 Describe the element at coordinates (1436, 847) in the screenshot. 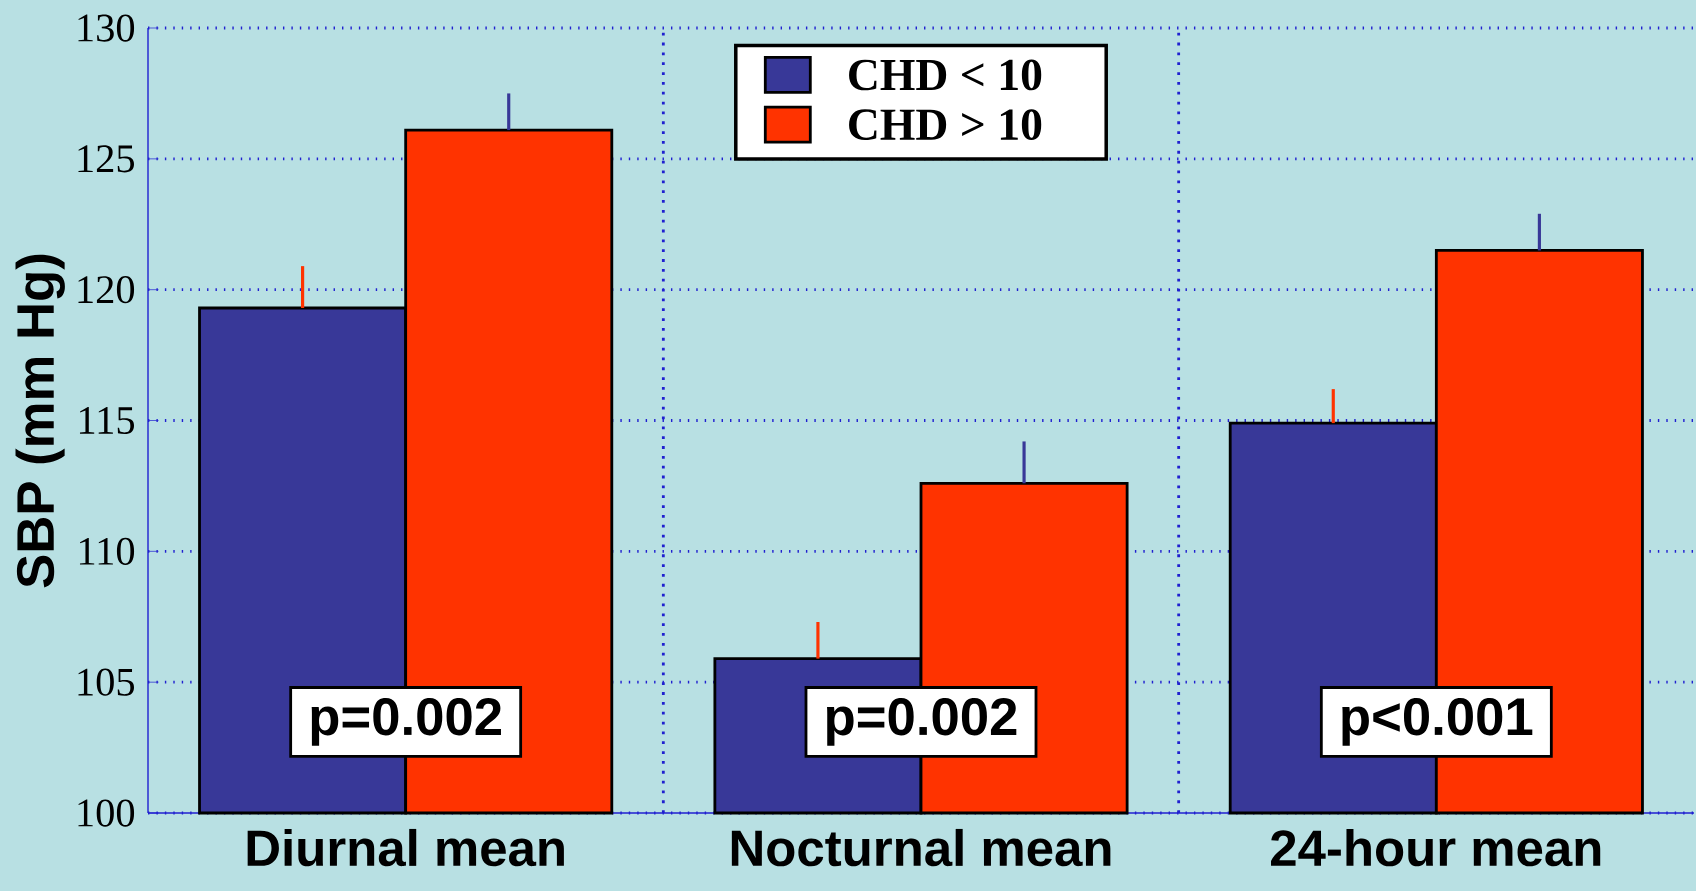

I see `x-tick-label: 24-hour mean` at that location.